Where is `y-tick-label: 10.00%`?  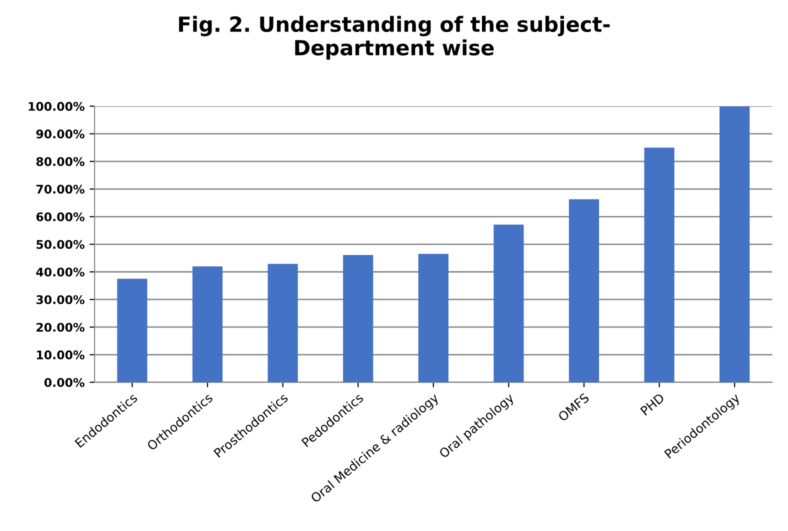
y-tick-label: 10.00% is located at coordinates (60, 355).